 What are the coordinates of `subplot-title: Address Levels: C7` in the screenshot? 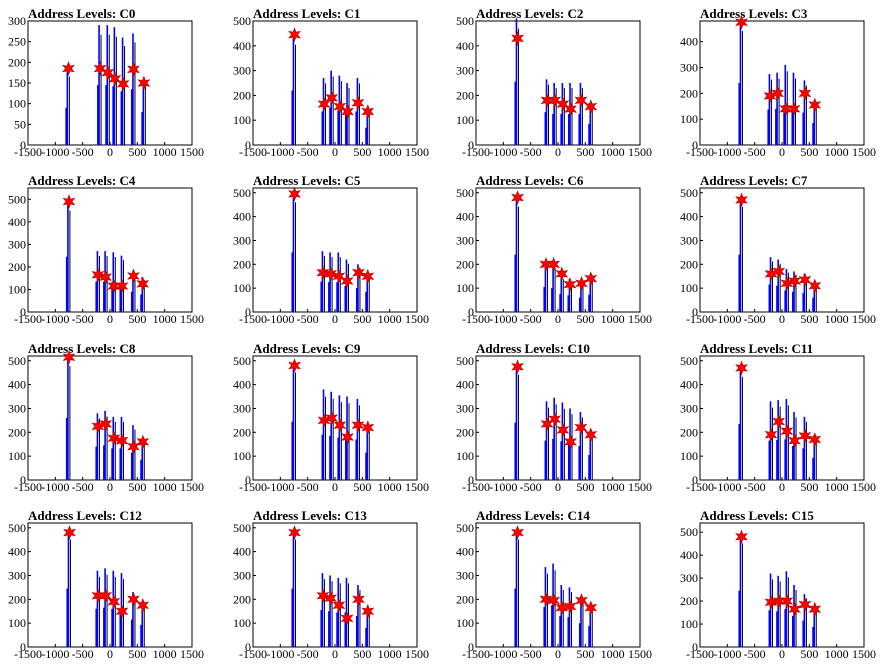 It's located at (754, 180).